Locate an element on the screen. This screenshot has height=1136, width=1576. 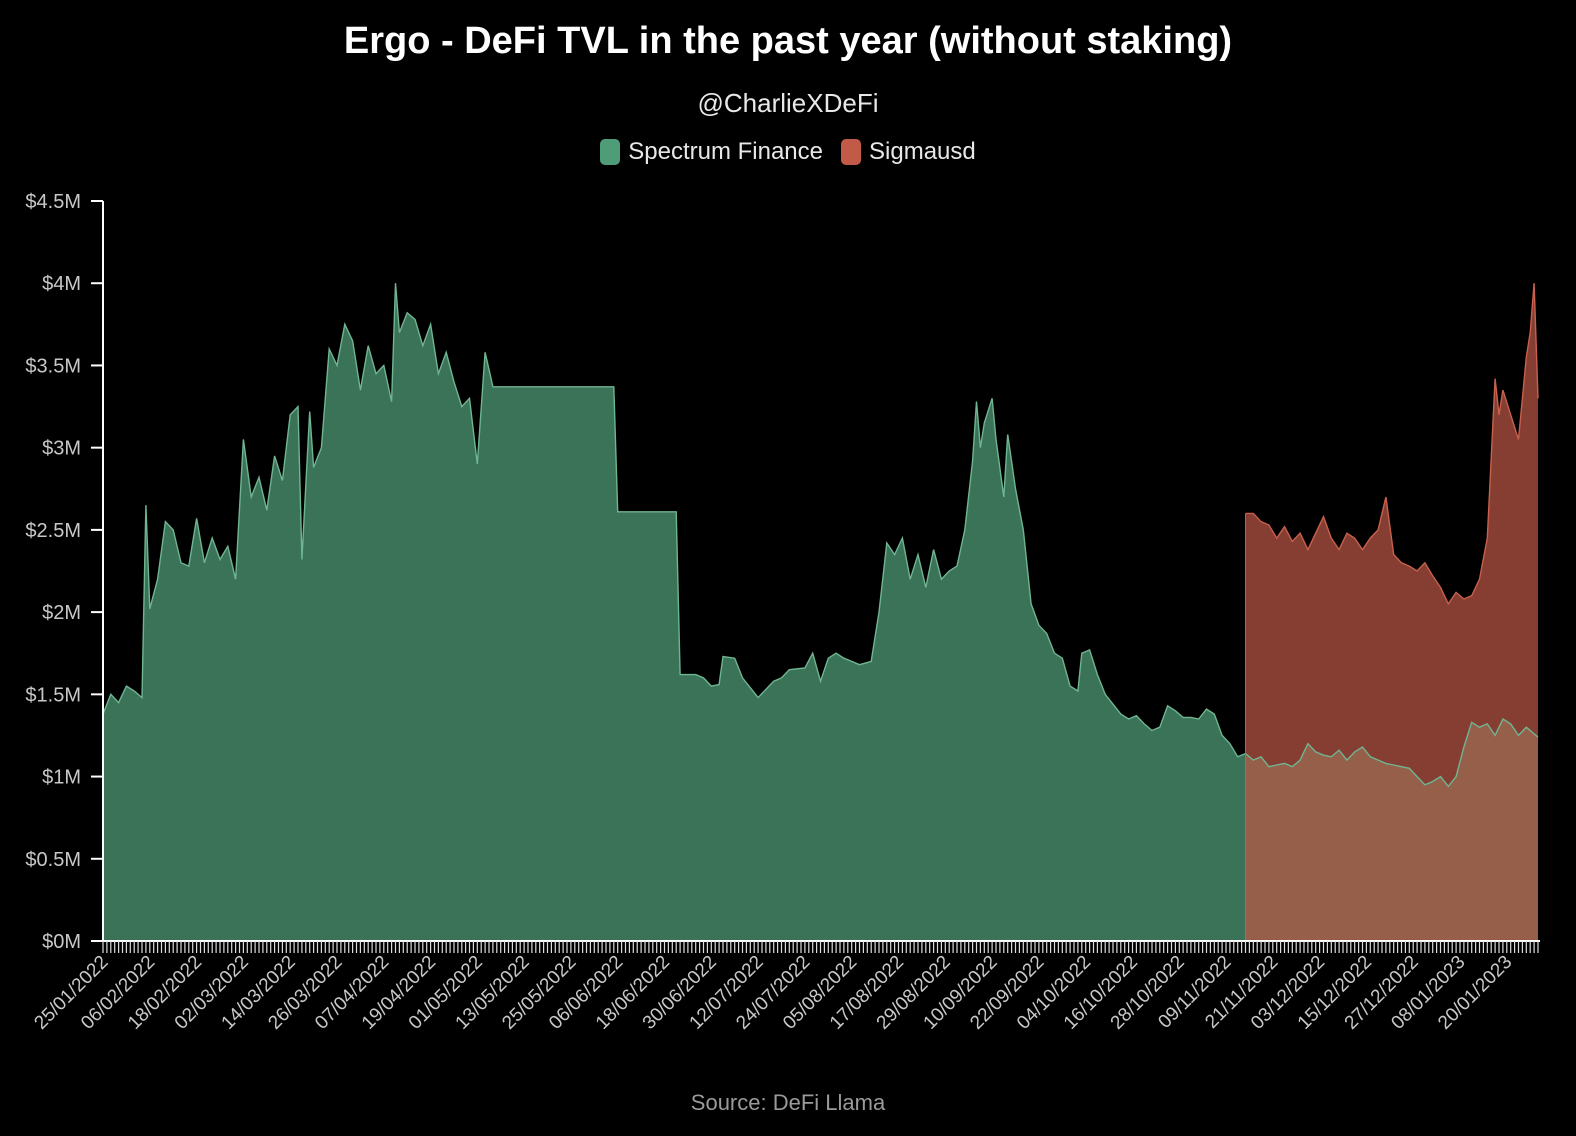
y-tick-label: $2.5M is located at coordinates (53, 531).